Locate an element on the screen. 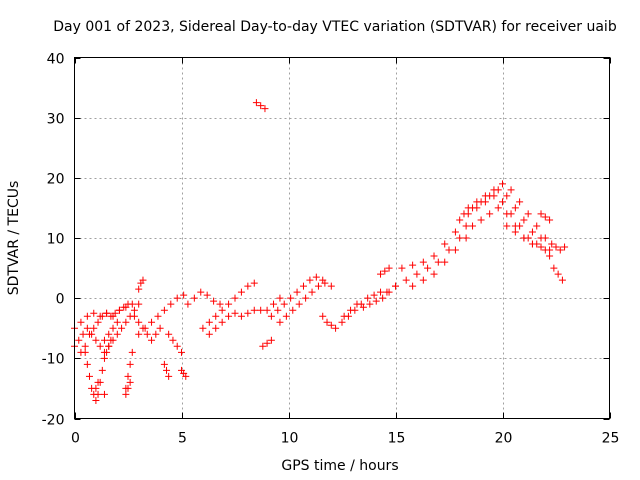  x-tick-label: 10 is located at coordinates (290, 439).